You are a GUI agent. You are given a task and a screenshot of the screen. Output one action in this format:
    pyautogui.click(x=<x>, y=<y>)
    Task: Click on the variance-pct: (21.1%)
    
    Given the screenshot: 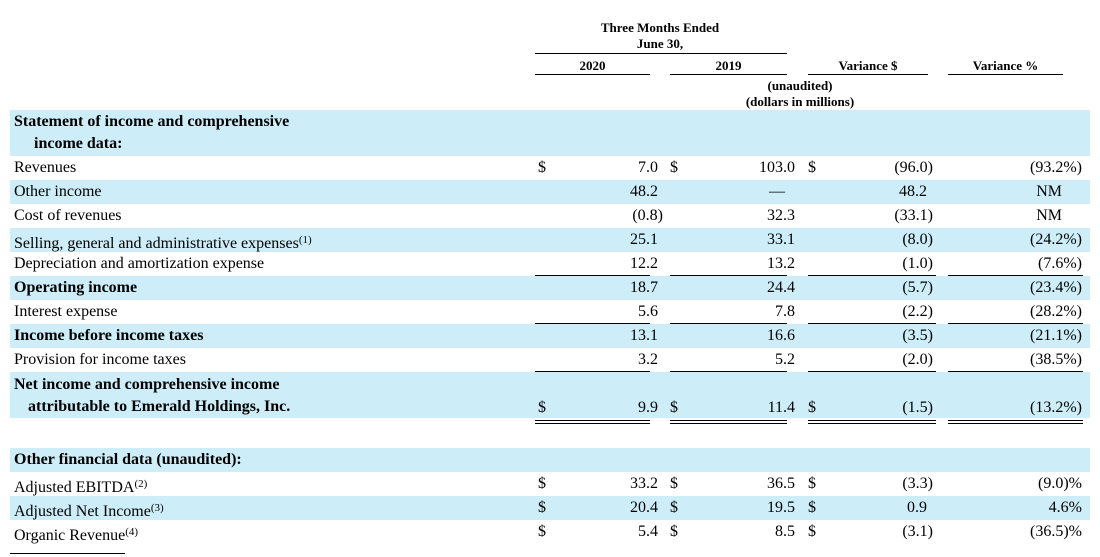 What is the action you would take?
    pyautogui.click(x=1056, y=335)
    